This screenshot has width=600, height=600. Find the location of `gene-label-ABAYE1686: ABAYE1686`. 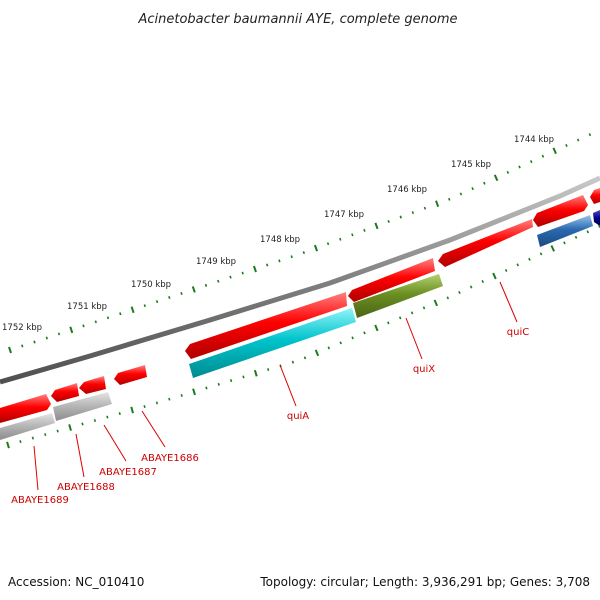

gene-label-ABAYE1686: ABAYE1686 is located at coordinates (170, 458).